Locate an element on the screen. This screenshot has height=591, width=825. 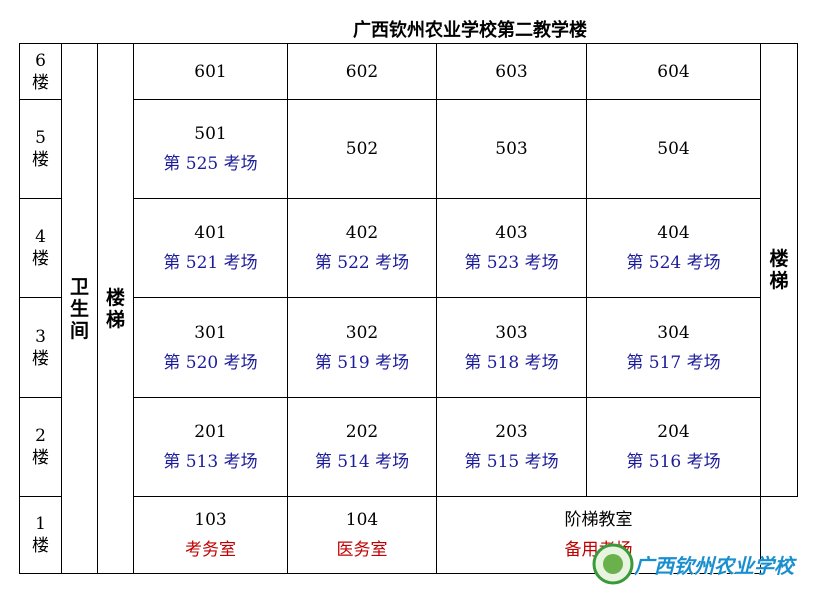
watermark-text: 广西钦州农业学校 is located at coordinates (714, 565).